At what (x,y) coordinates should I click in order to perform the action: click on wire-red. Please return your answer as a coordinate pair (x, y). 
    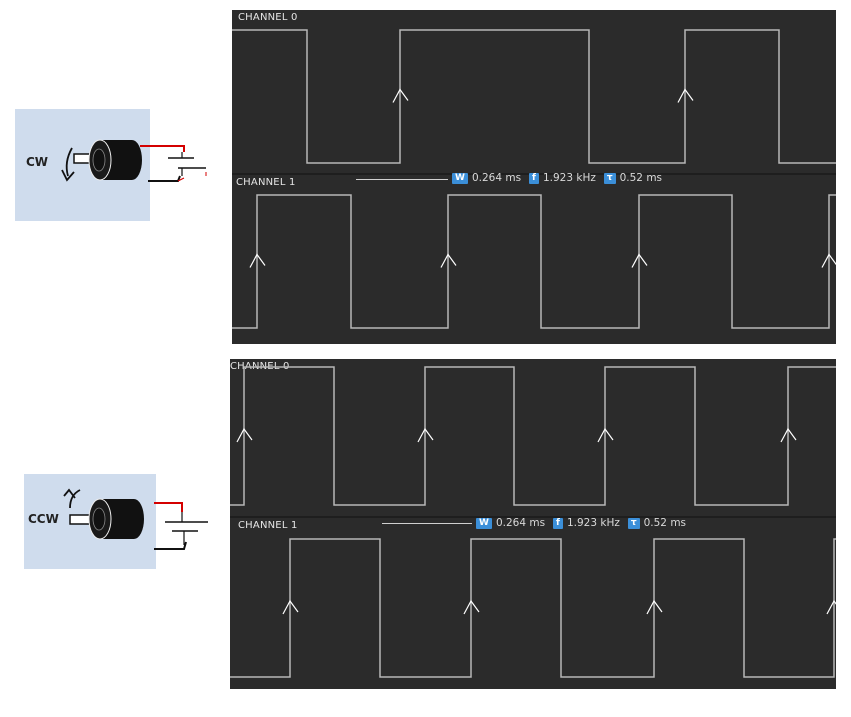
    Looking at the image, I should click on (168, 507).